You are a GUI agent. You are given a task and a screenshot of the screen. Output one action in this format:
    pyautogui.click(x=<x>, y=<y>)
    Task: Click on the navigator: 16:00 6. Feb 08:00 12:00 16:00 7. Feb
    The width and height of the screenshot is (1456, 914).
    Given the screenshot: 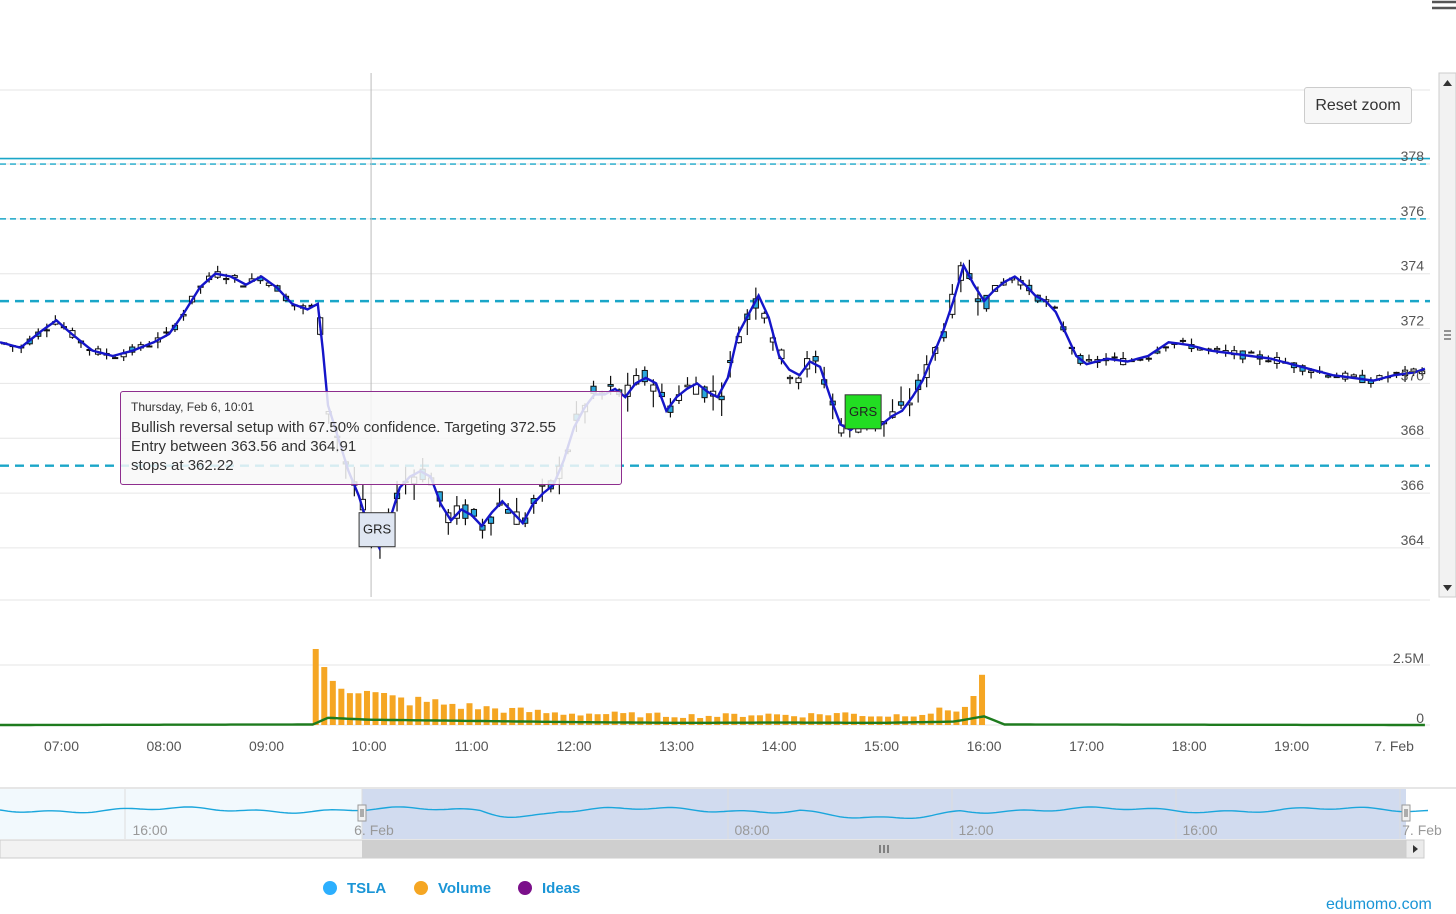 What is the action you would take?
    pyautogui.click(x=728, y=823)
    